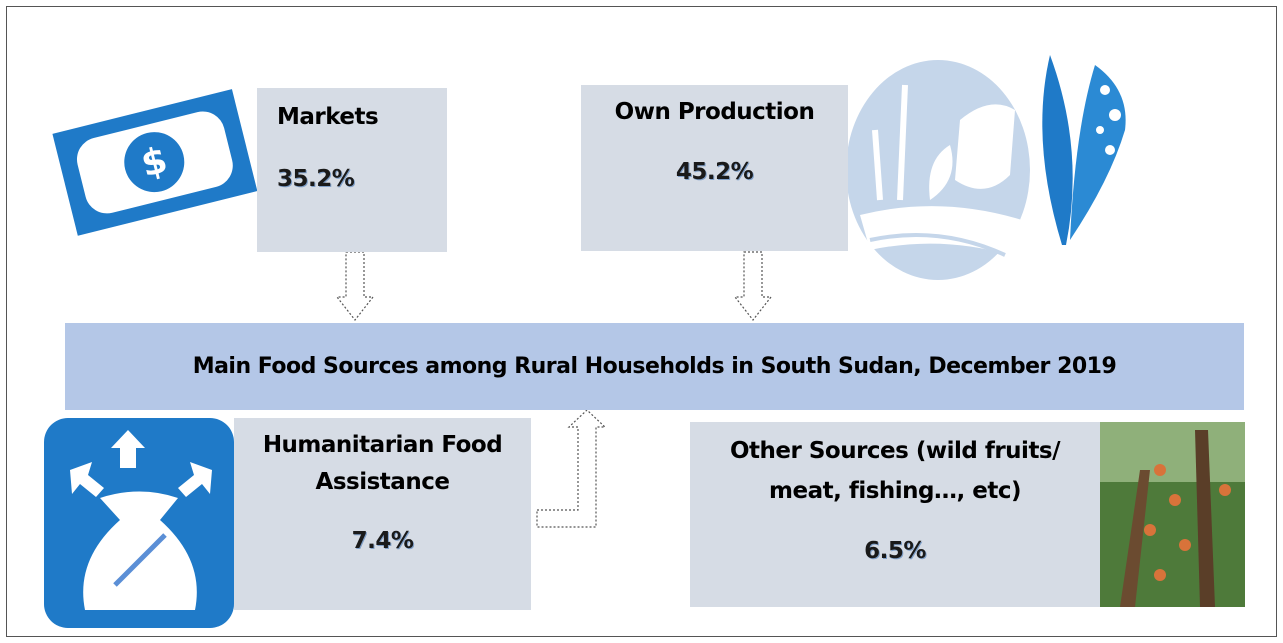 The height and width of the screenshot is (643, 1283). What do you see at coordinates (714, 172) in the screenshot?
I see `source-share: 45.2%` at bounding box center [714, 172].